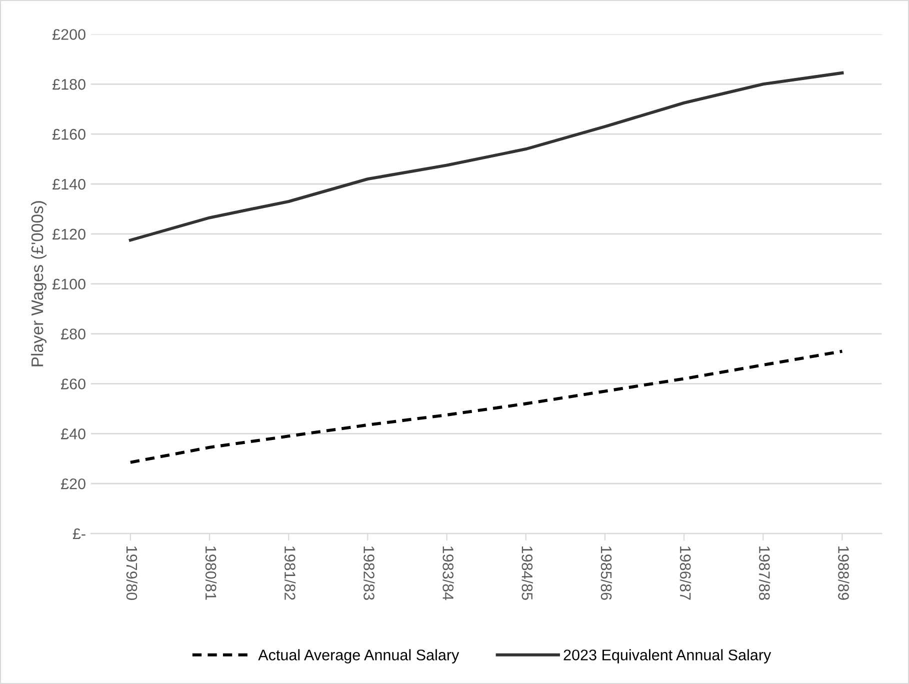 The width and height of the screenshot is (909, 684). Describe the element at coordinates (211, 573) in the screenshot. I see `x-tick-label: 1980/81` at that location.